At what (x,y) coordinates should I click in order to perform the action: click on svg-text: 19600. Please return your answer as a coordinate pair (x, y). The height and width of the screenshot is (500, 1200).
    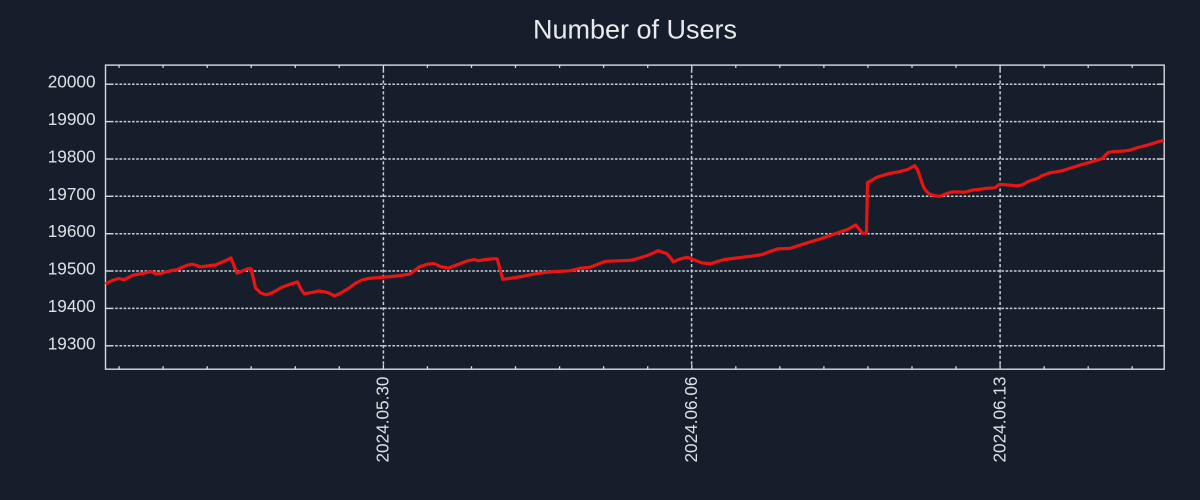
    Looking at the image, I should click on (72, 231).